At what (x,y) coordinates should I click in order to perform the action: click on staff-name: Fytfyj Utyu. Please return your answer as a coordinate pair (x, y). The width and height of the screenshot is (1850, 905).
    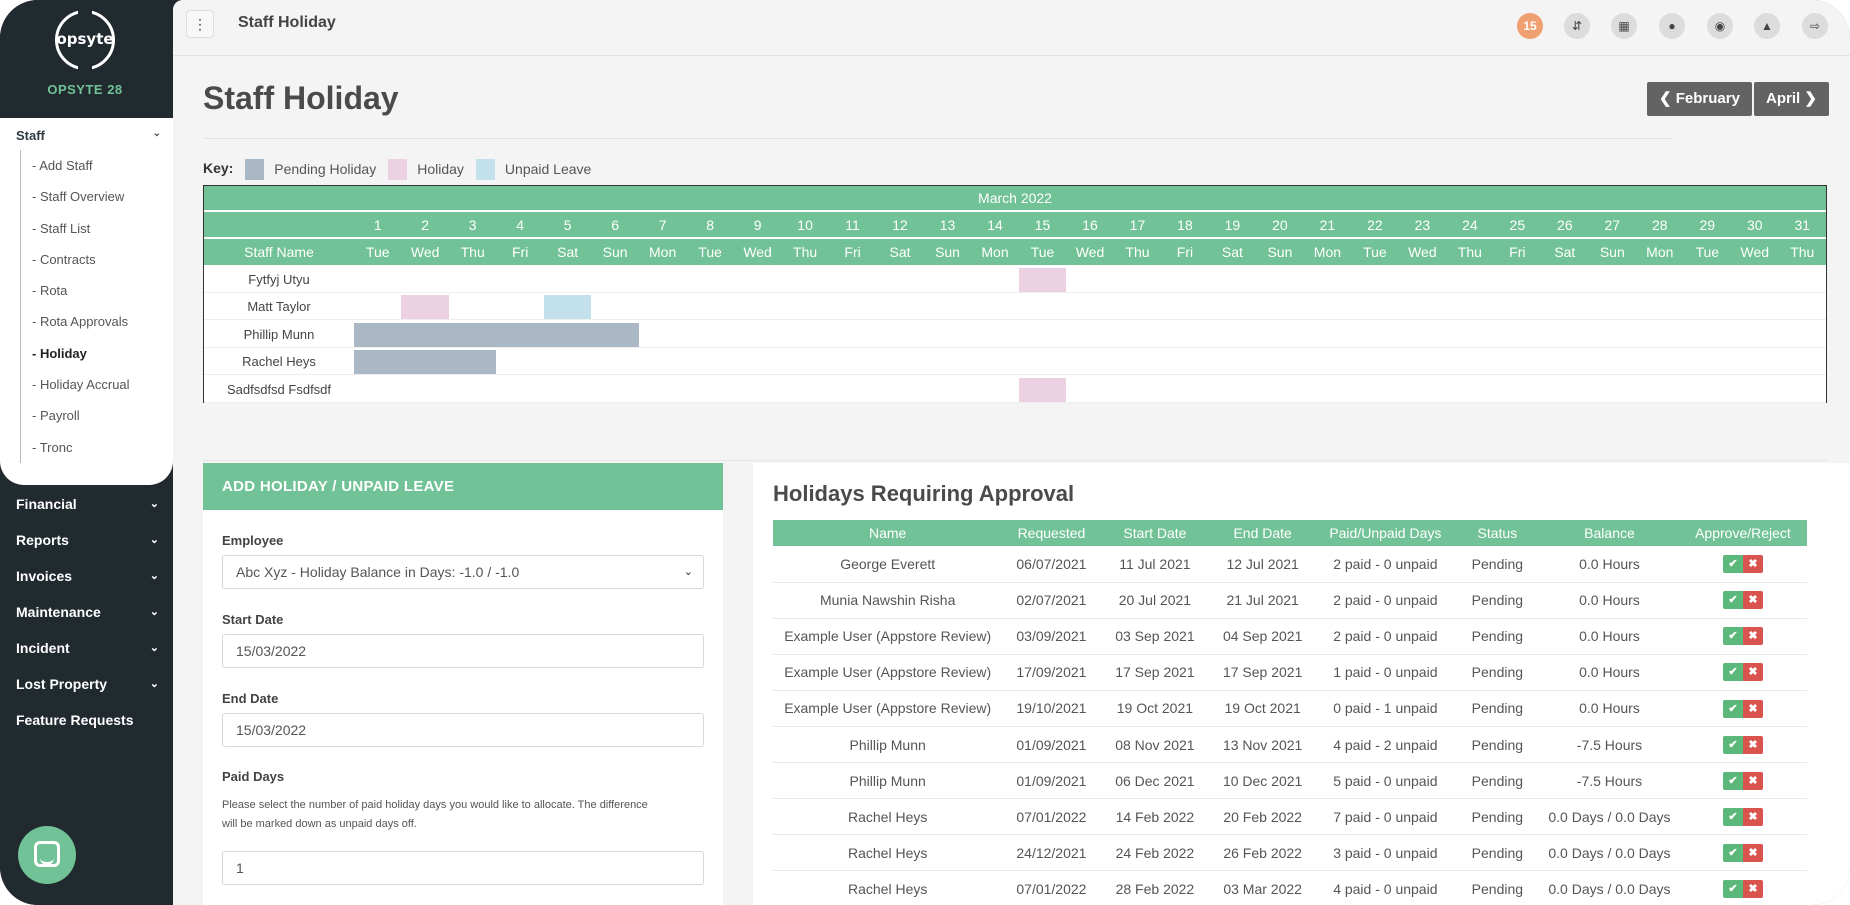
    Looking at the image, I should click on (279, 279).